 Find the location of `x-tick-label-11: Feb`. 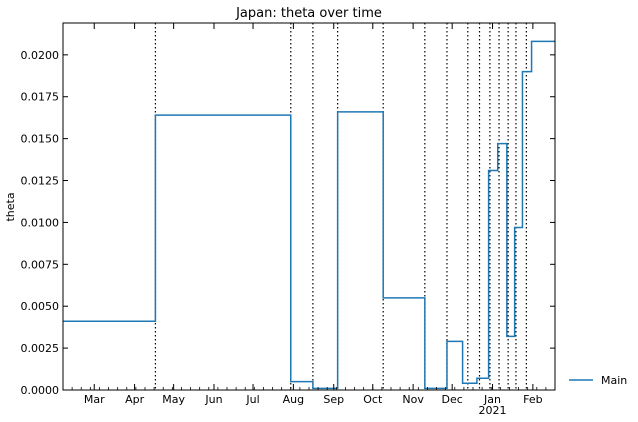

x-tick-label-11: Feb is located at coordinates (532, 399).